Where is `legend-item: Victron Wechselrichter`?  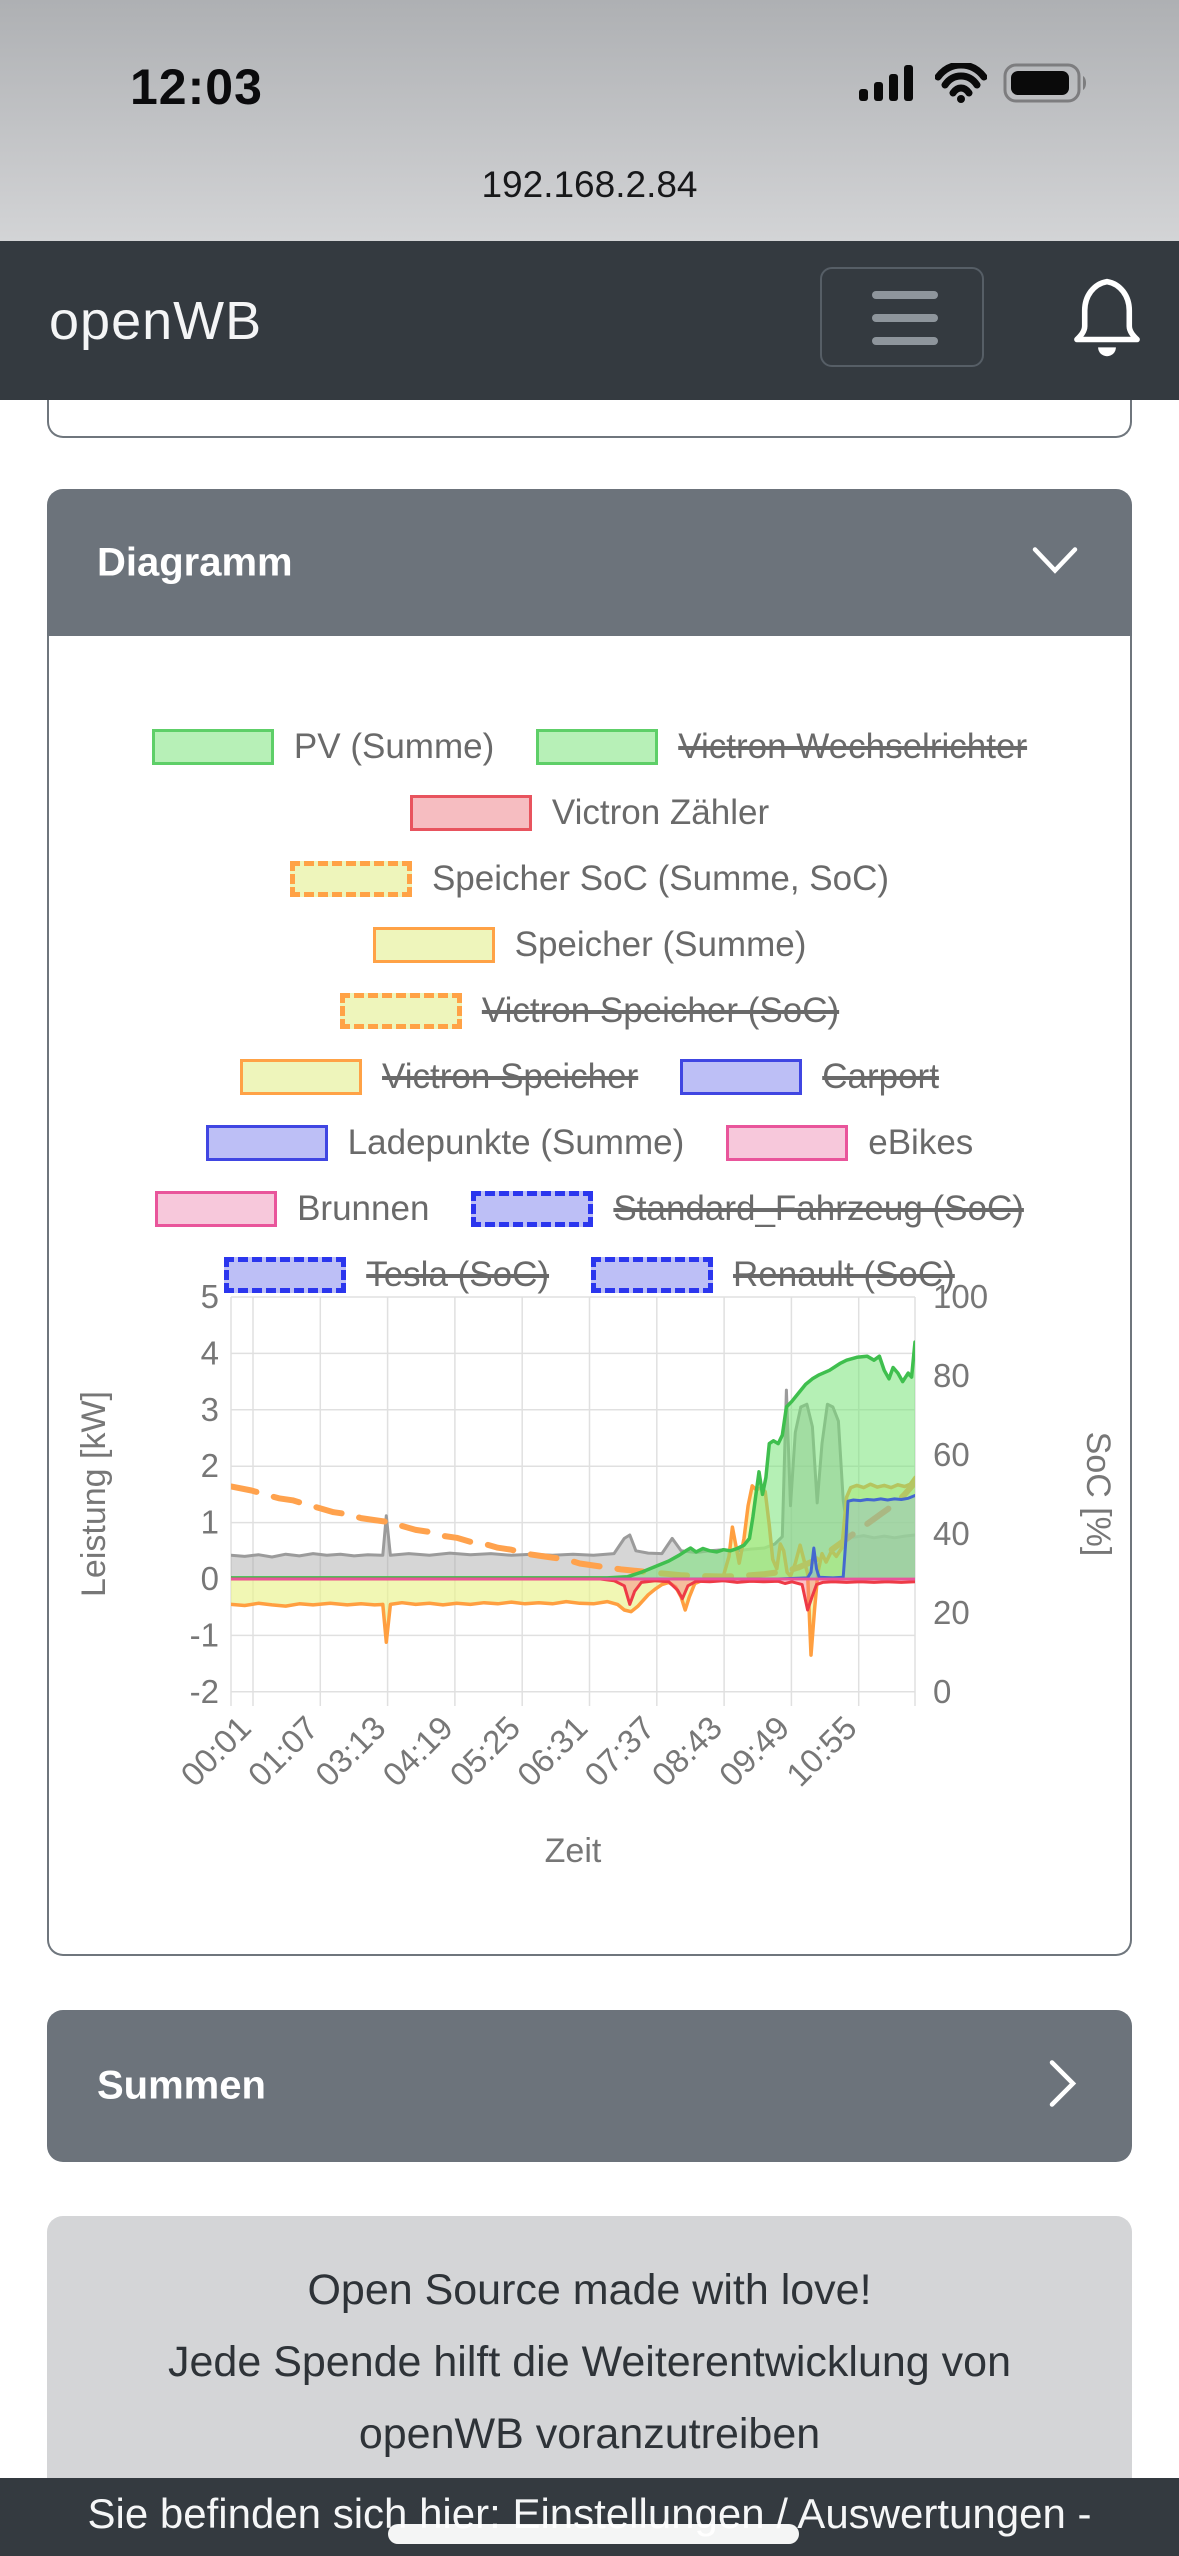 legend-item: Victron Wechselrichter is located at coordinates (781, 747).